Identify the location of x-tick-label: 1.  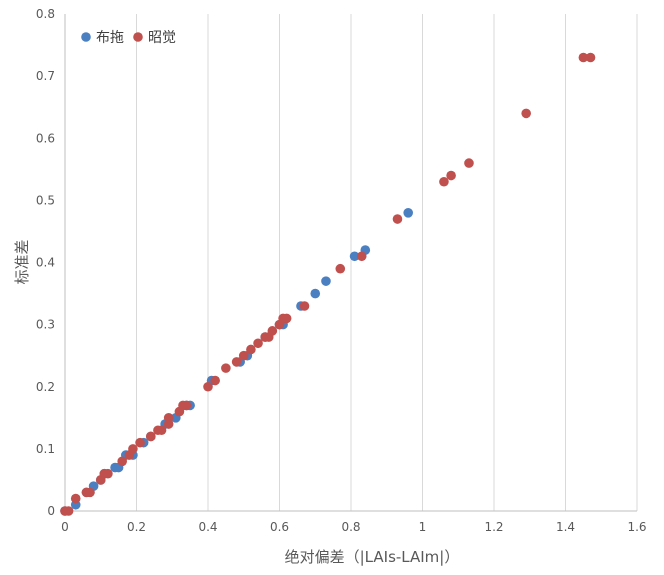
(423, 527).